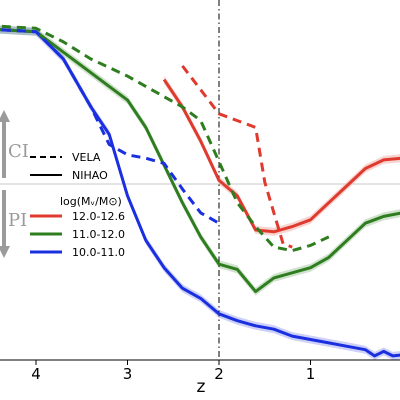 The width and height of the screenshot is (400, 400). I want to click on x-tick-label: 3, so click(128, 374).